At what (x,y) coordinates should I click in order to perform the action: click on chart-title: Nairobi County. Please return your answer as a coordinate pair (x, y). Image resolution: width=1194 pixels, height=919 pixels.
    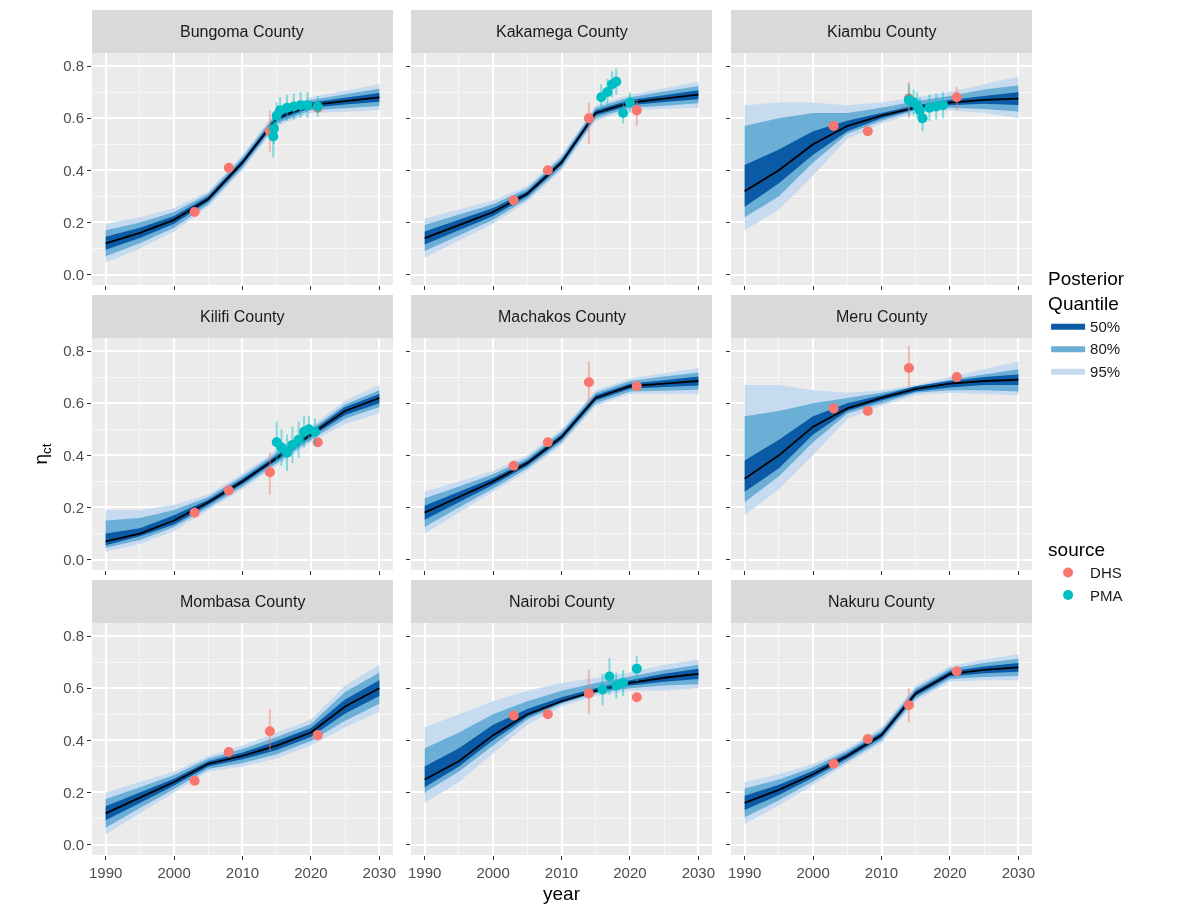
    Looking at the image, I should click on (562, 601).